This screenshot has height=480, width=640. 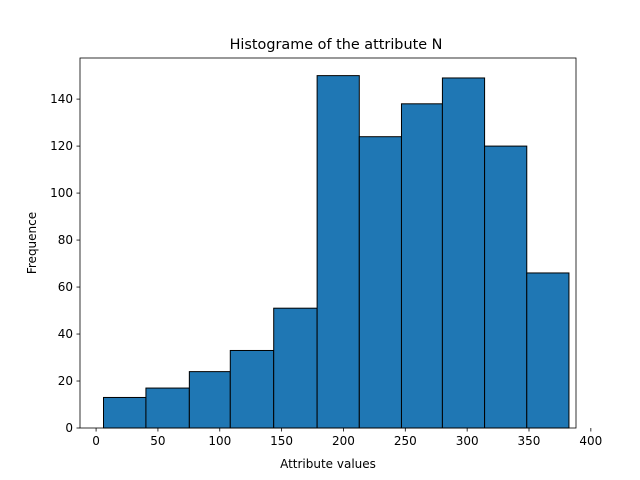 I want to click on x-tick-label-2: 100, so click(x=219, y=441).